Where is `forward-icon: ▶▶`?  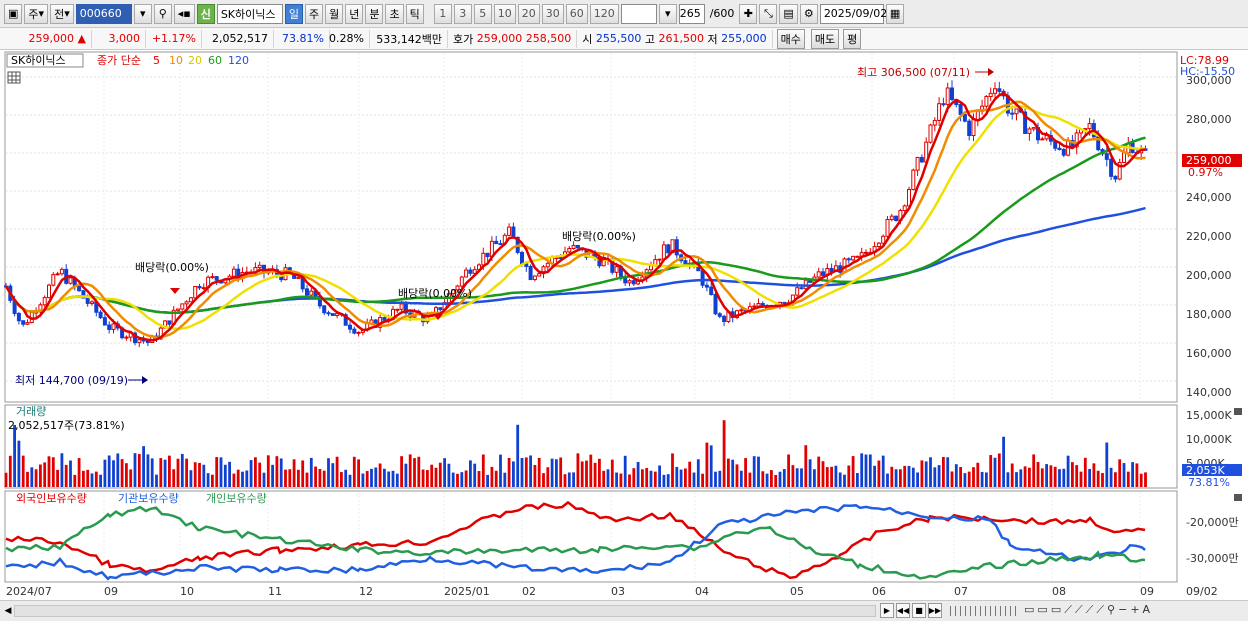 forward-icon: ▶▶ is located at coordinates (935, 610).